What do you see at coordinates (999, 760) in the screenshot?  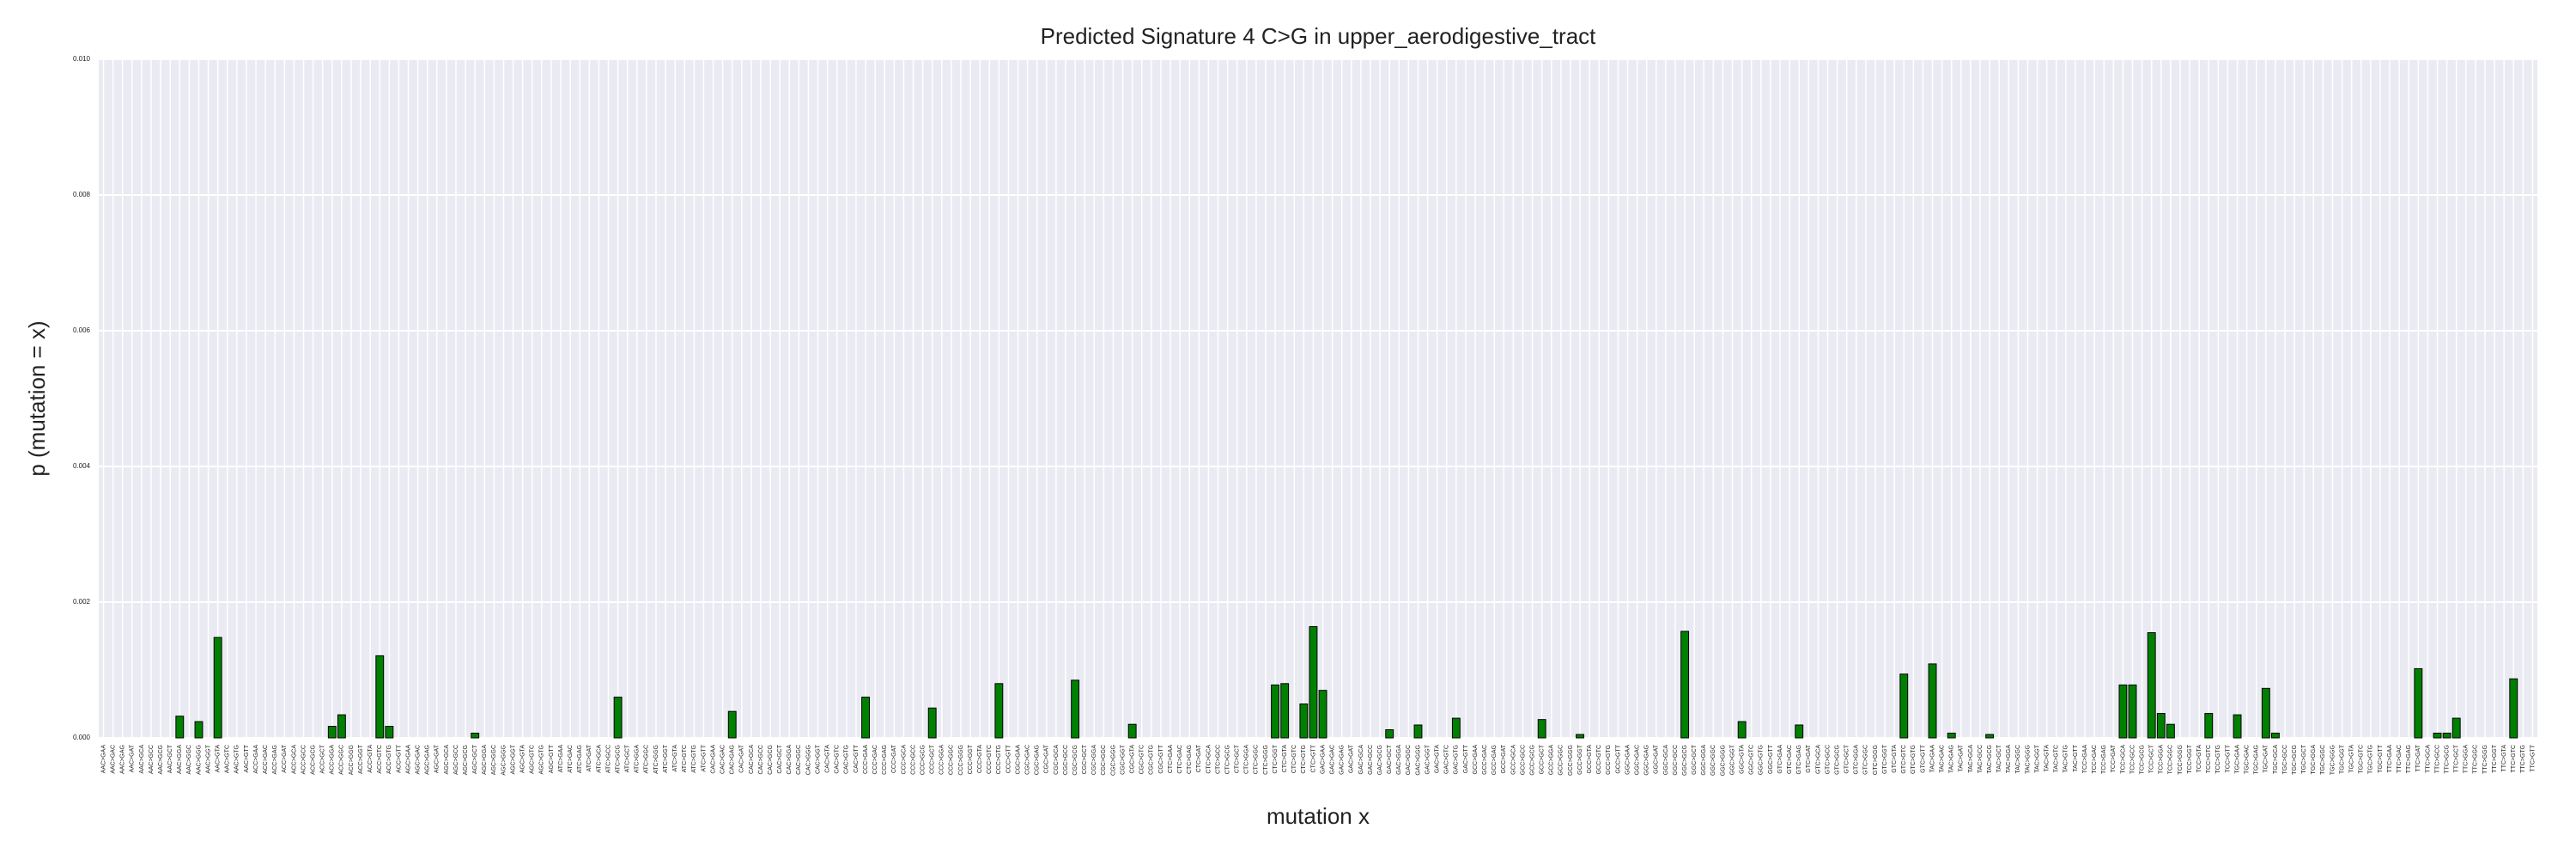 I see `x-tick-label: CCC>GTG` at bounding box center [999, 760].